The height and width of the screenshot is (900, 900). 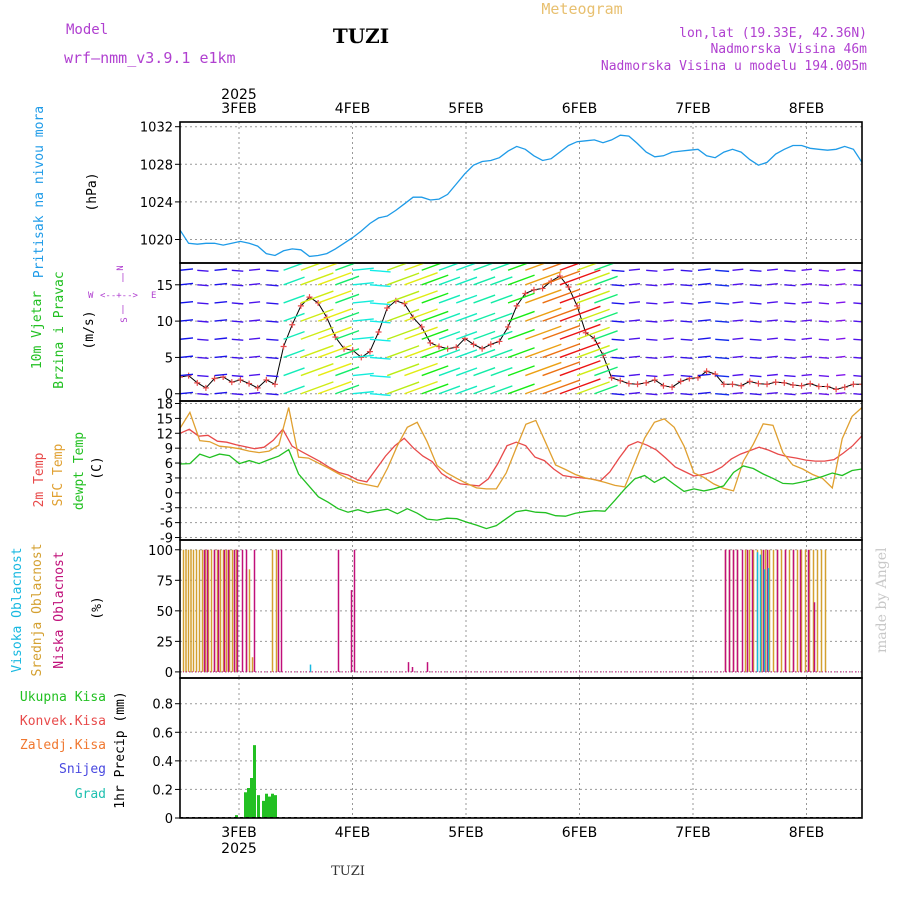 What do you see at coordinates (92, 191) in the screenshot?
I see `pressure-unit: (hPa)` at bounding box center [92, 191].